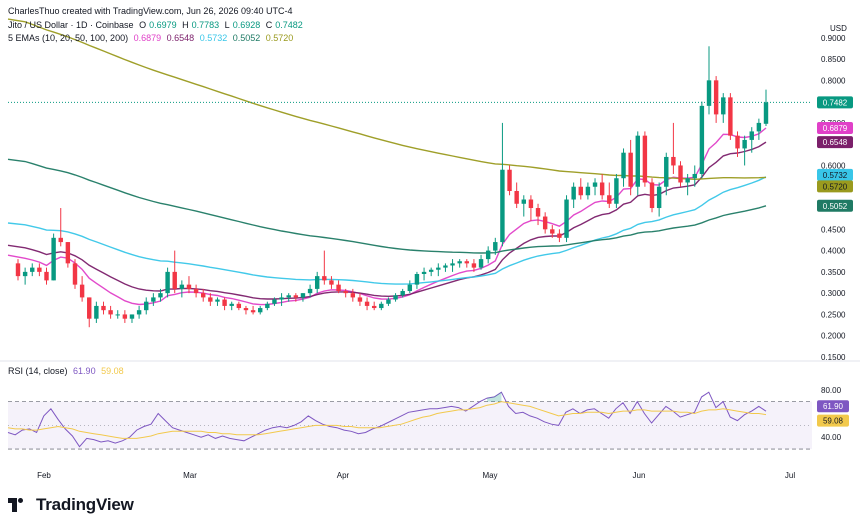  Describe the element at coordinates (180, 38) in the screenshot. I see `ema-20-value: 0.6548` at that location.